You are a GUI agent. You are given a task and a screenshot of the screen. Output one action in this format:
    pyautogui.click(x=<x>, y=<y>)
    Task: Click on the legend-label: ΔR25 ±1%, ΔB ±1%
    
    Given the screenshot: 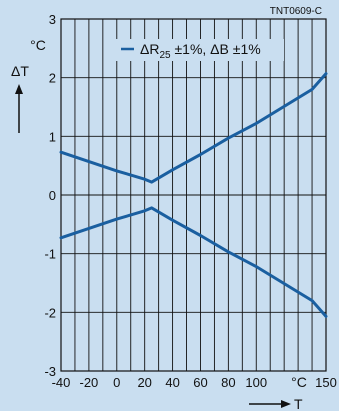 What is the action you would take?
    pyautogui.click(x=200, y=51)
    